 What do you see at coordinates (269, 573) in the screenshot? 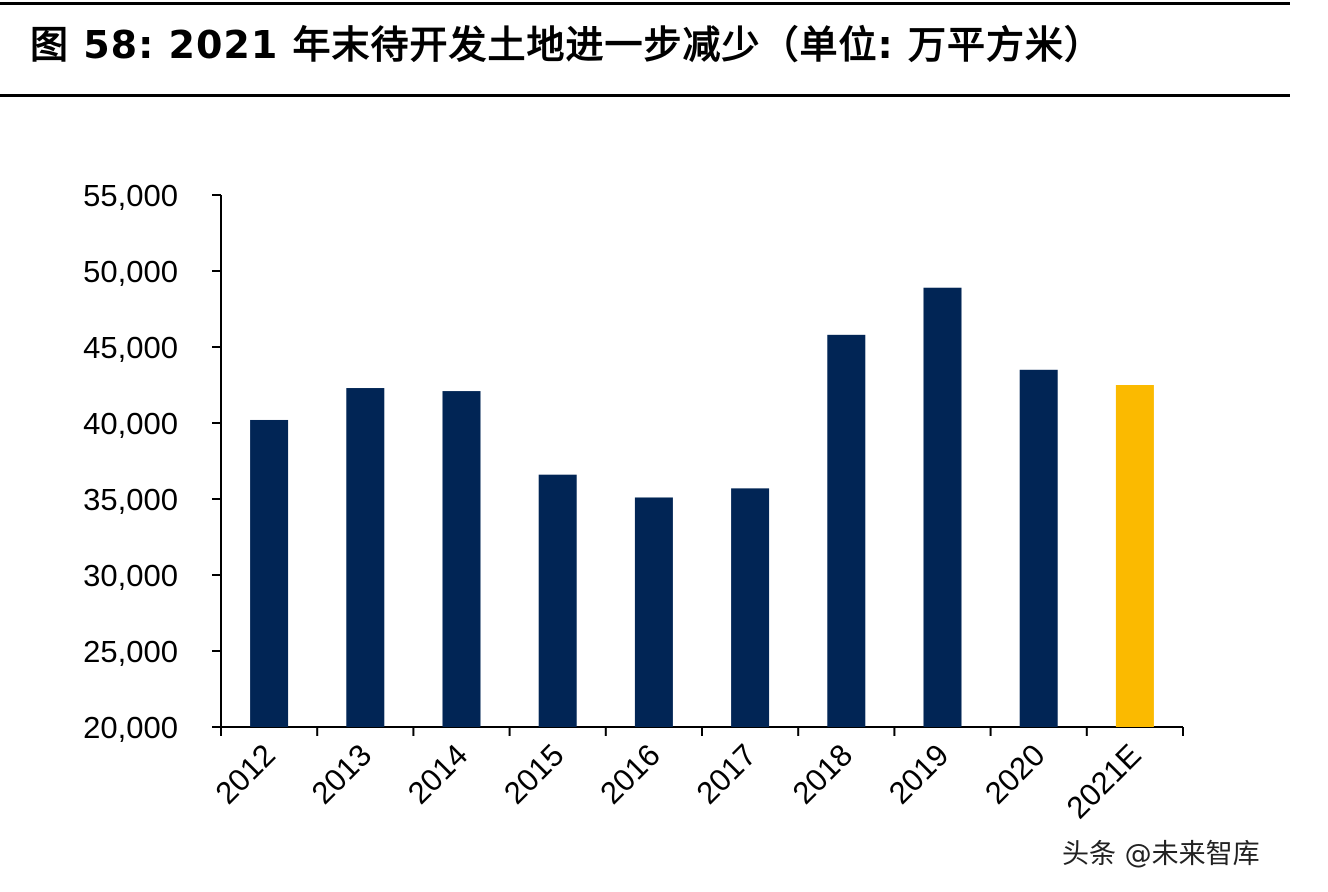
I see `bar-2012` at bounding box center [269, 573].